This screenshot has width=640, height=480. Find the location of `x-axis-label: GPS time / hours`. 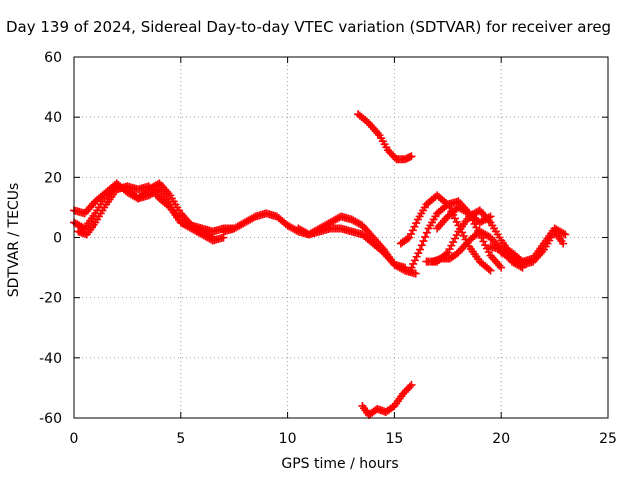

x-axis-label: GPS time / hours is located at coordinates (340, 464).